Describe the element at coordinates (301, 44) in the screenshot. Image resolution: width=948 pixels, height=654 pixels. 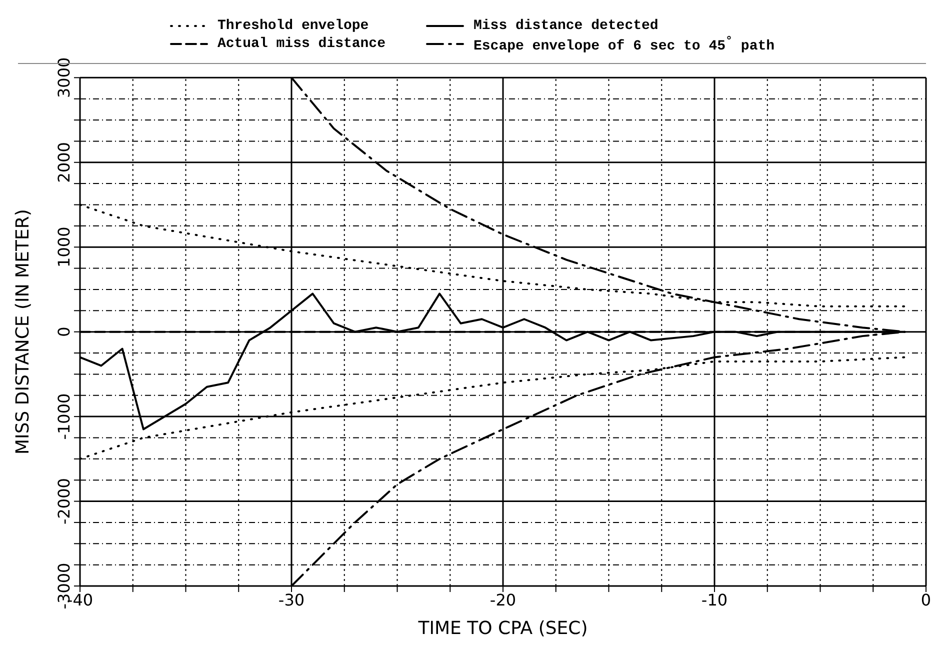
I see `legend-label: Actual miss distance` at that location.